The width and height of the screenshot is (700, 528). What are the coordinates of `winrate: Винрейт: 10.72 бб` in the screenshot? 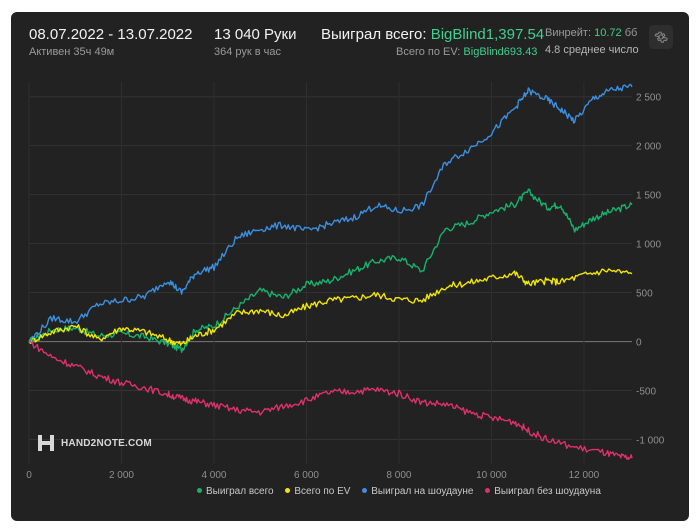 It's located at (595, 33).